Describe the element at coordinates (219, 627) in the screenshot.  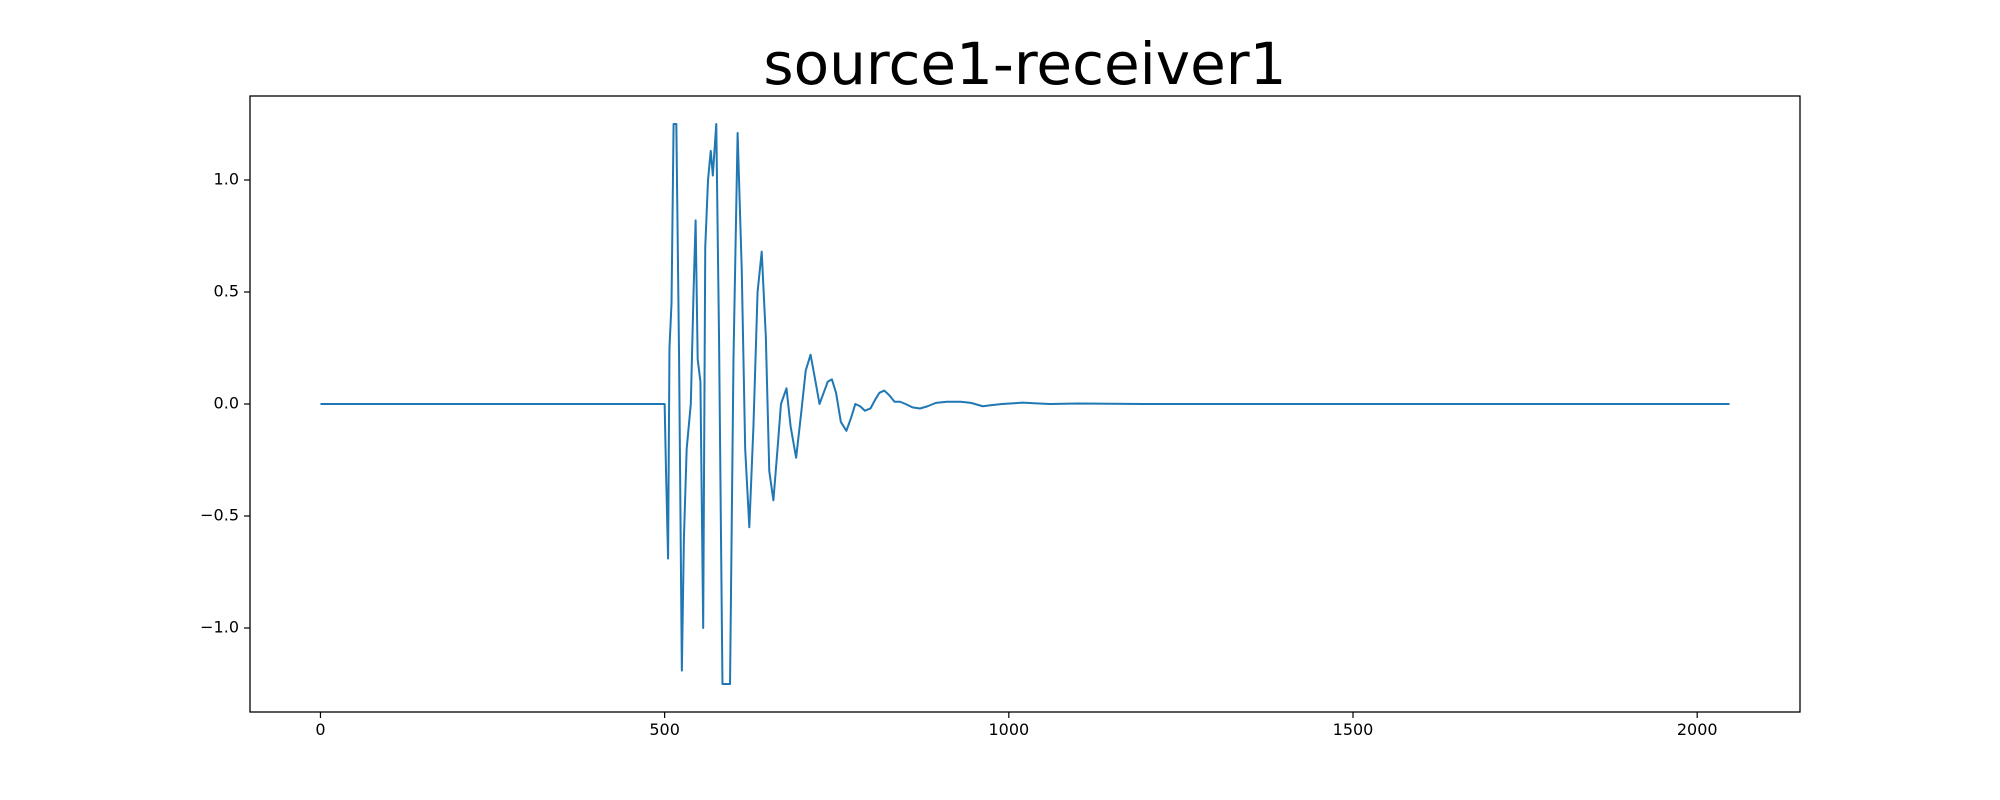
I see `y-tick-label: −1.0` at that location.